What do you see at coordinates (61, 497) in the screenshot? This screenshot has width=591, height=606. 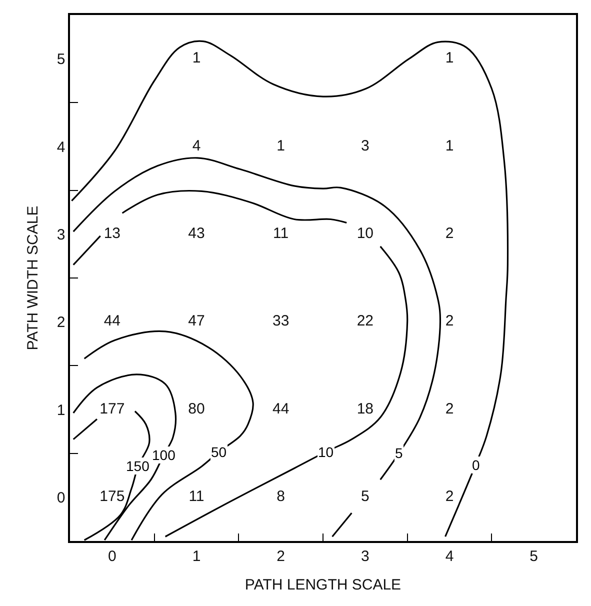 I see `y-tick-label: 0` at bounding box center [61, 497].